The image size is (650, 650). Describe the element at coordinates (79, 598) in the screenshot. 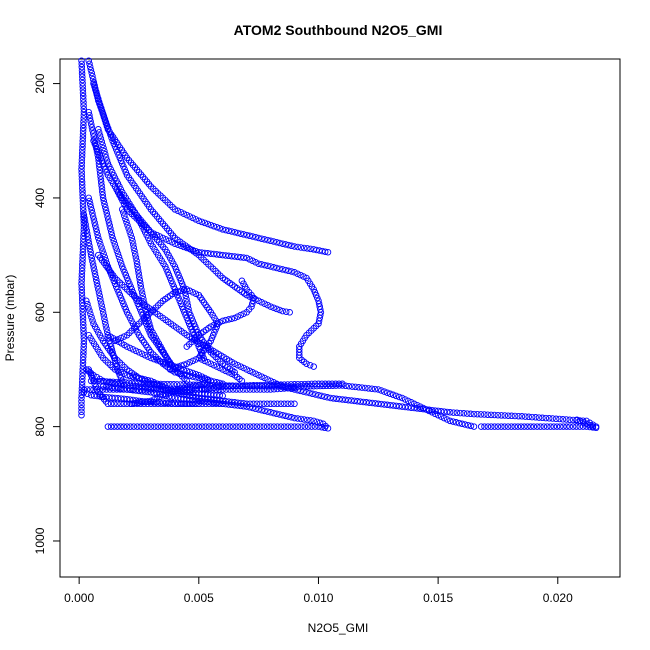

I see `x-tick-label: 0.000` at that location.